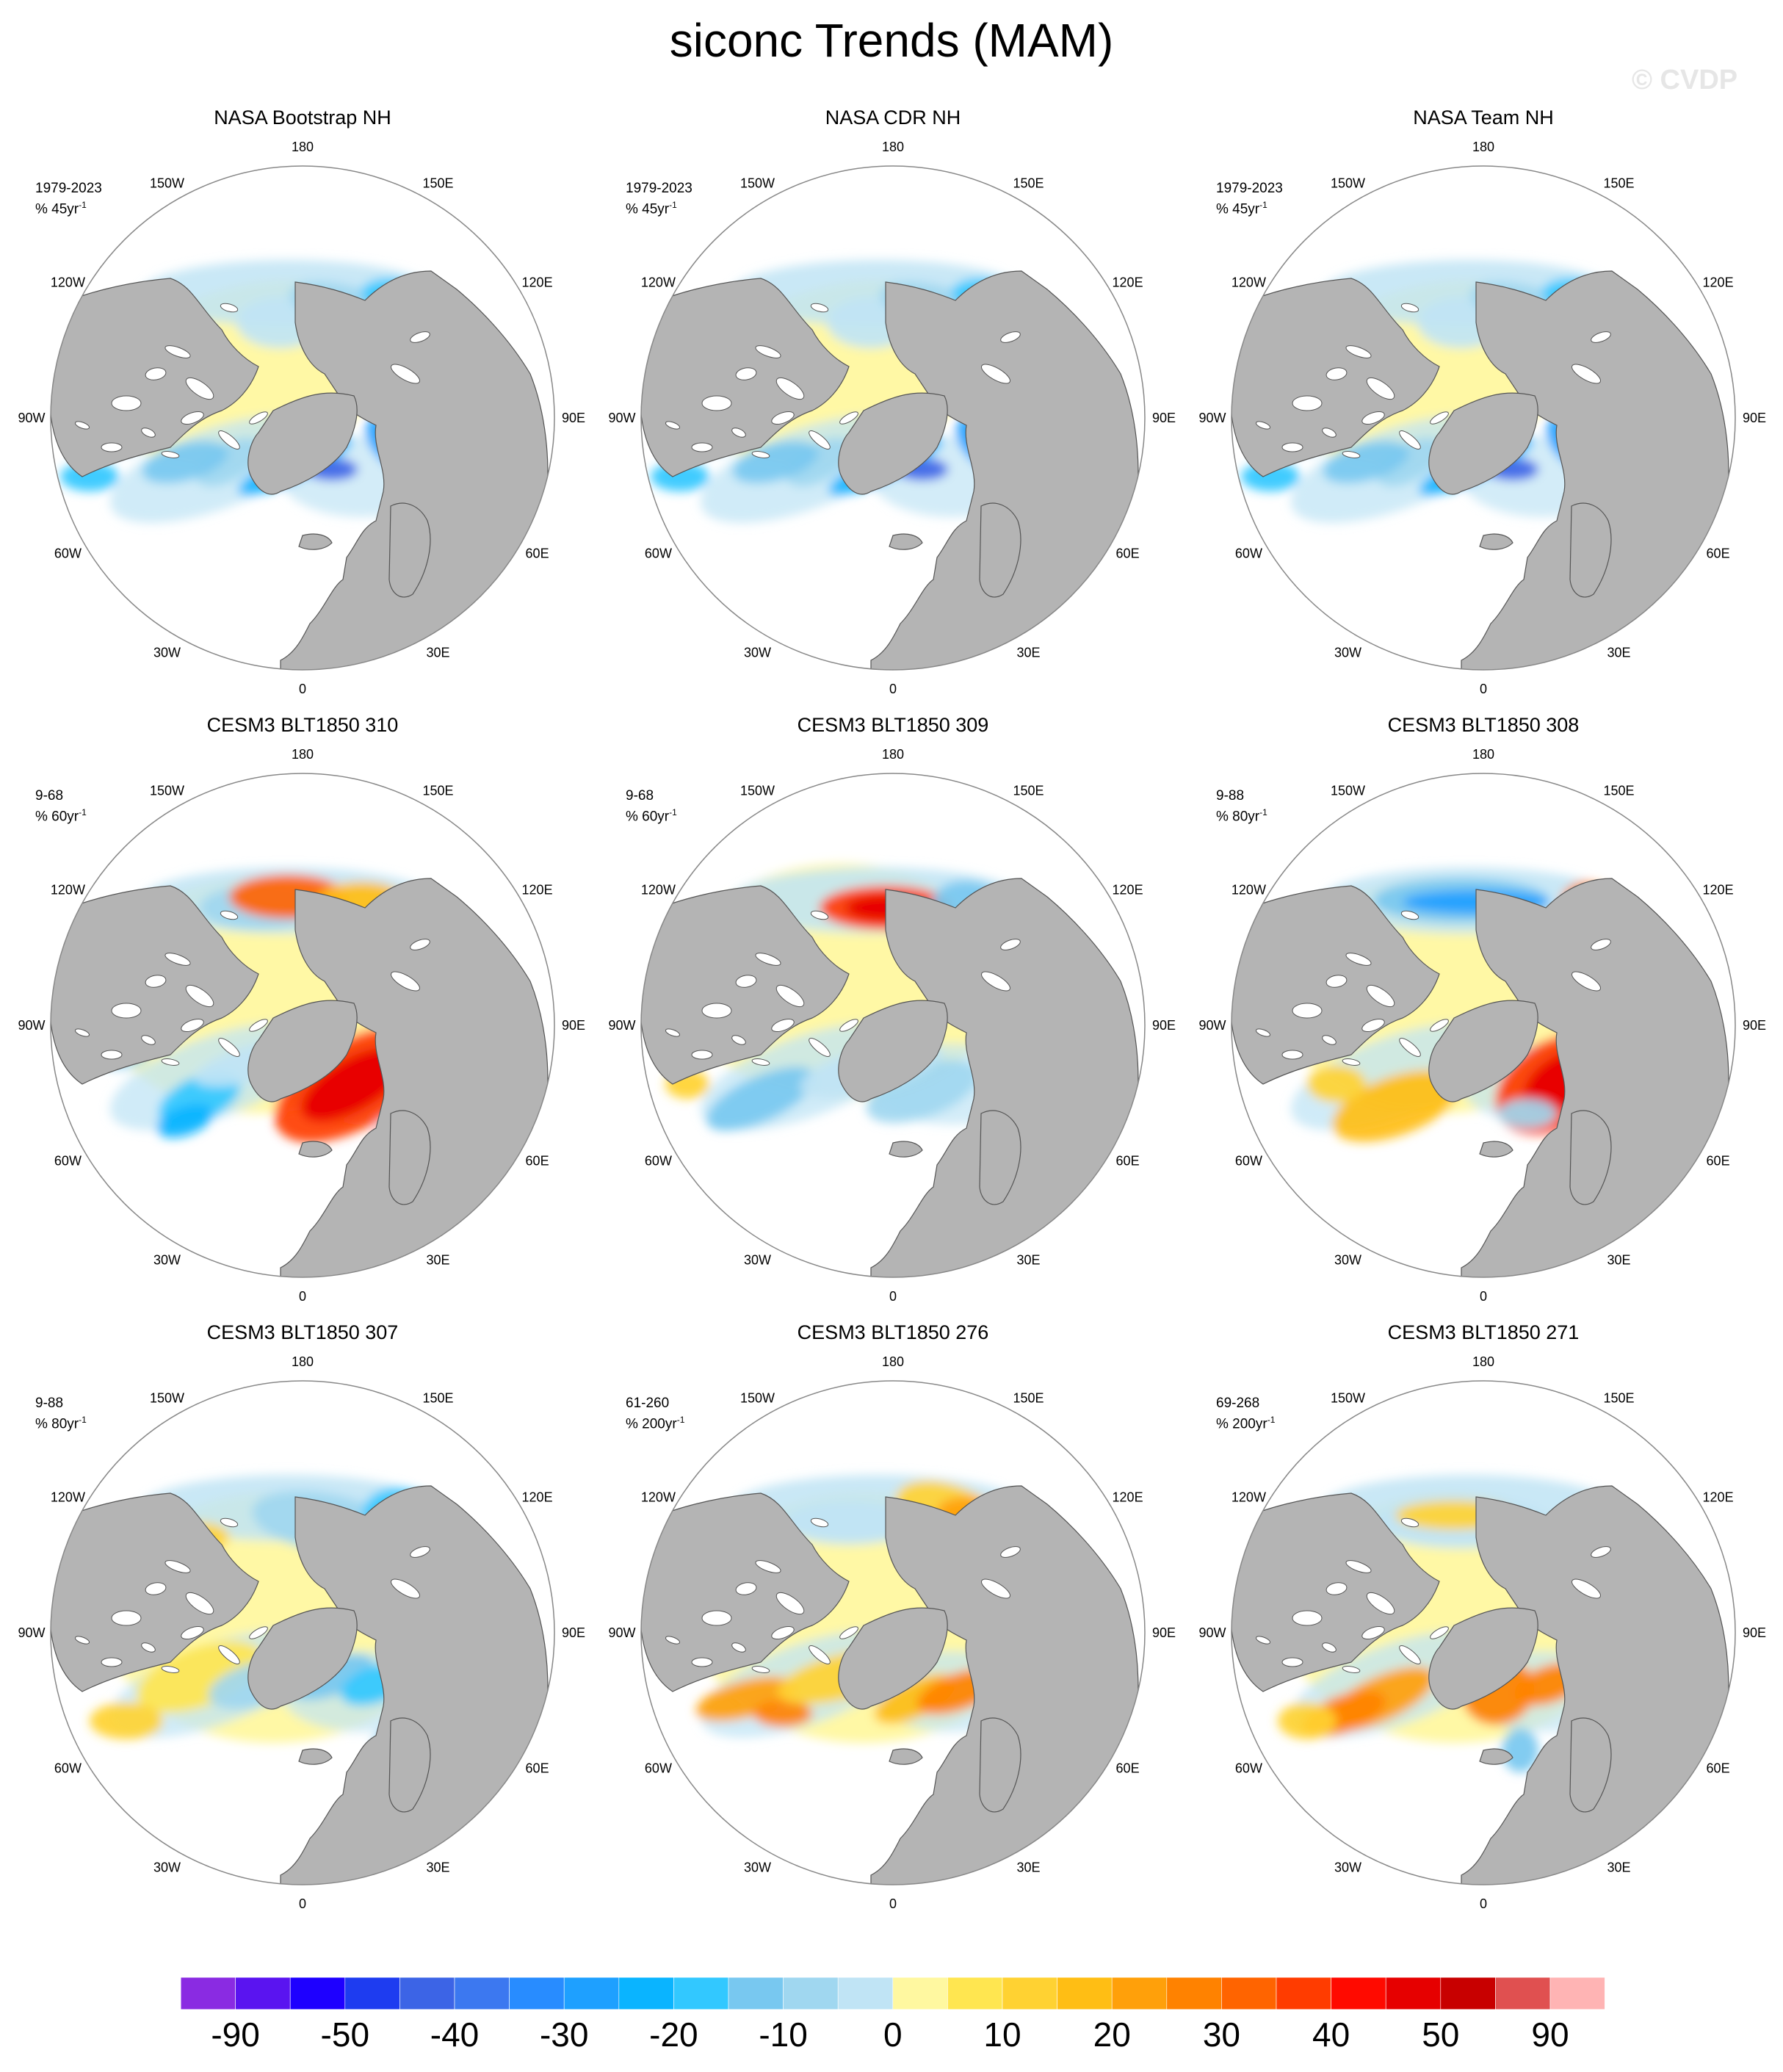 The image size is (1783, 2072). I want to click on colorbar-label: 40, so click(1331, 2034).